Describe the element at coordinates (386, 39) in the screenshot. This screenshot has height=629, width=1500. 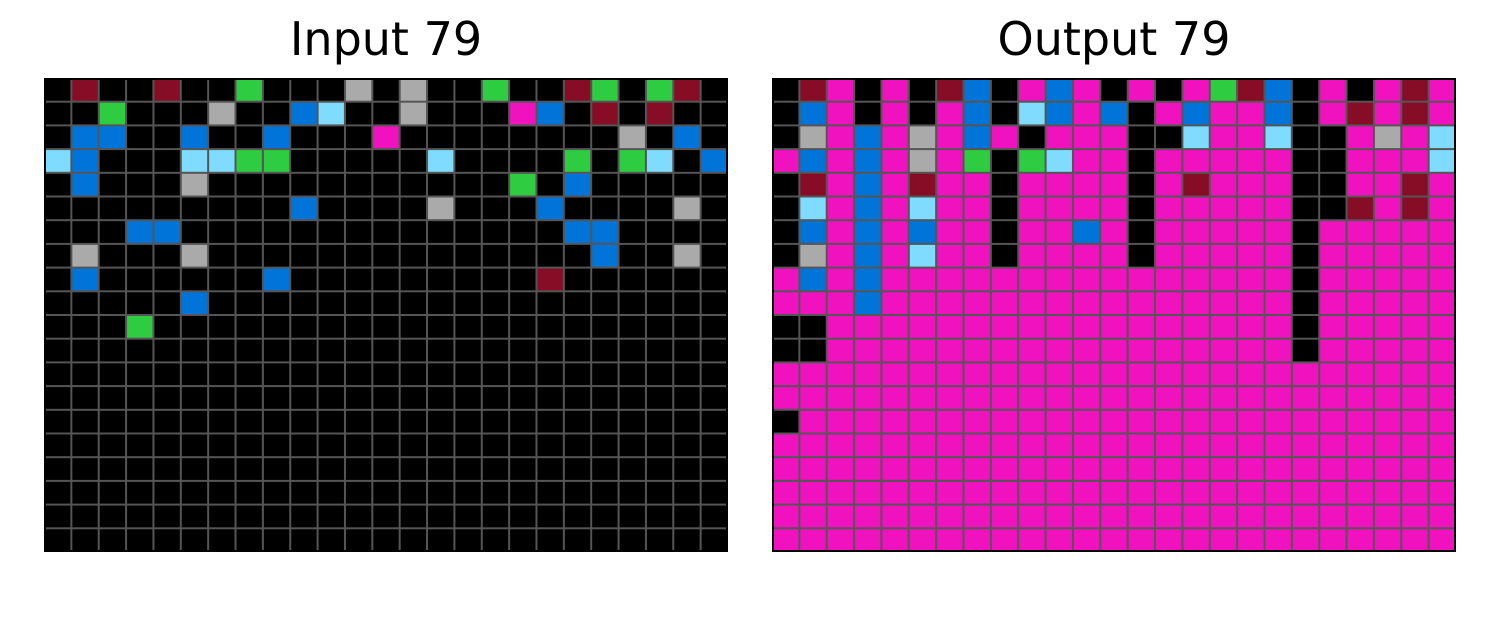
I see `input-panel-title: Input 79` at that location.